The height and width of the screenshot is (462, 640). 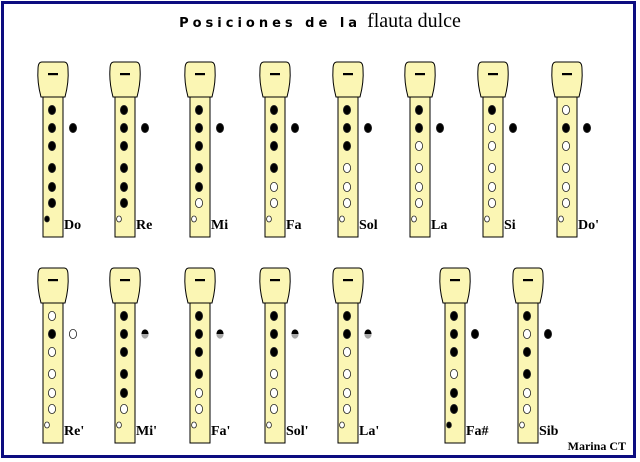 I want to click on recorder-1-4: La', so click(x=372, y=357).